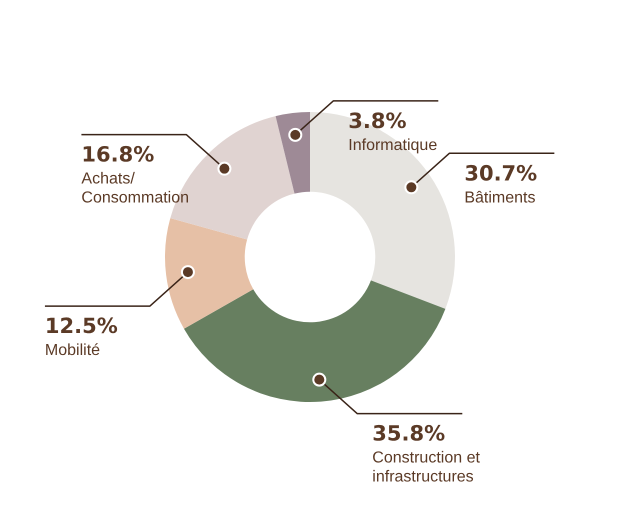 This screenshot has height=508, width=617. What do you see at coordinates (393, 145) in the screenshot?
I see `slice-label: Informatique` at bounding box center [393, 145].